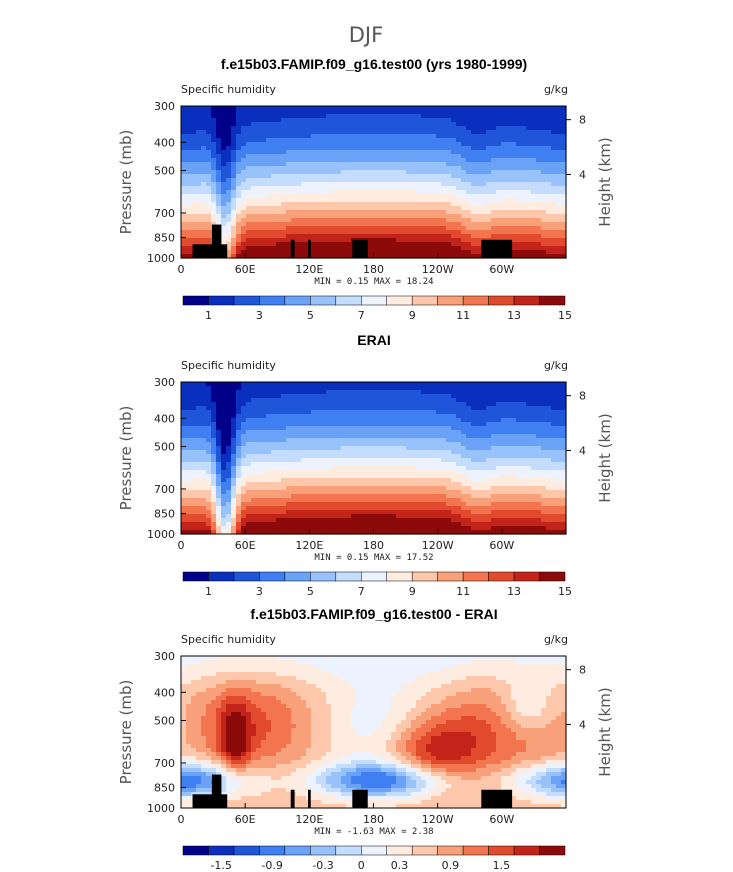 The width and height of the screenshot is (733, 872). Describe the element at coordinates (164, 170) in the screenshot. I see `y-tick-label: 500` at that location.